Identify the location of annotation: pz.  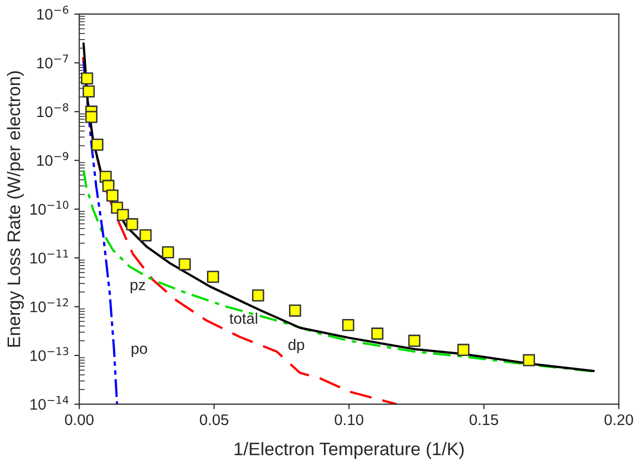
(138, 288).